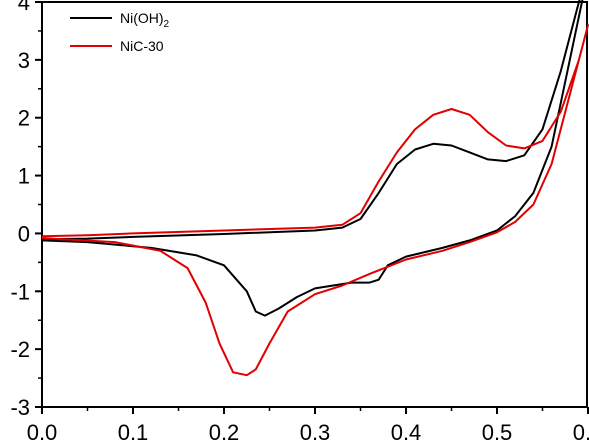 This screenshot has width=589, height=448. I want to click on x-tick-label: 0.1, so click(133, 432).